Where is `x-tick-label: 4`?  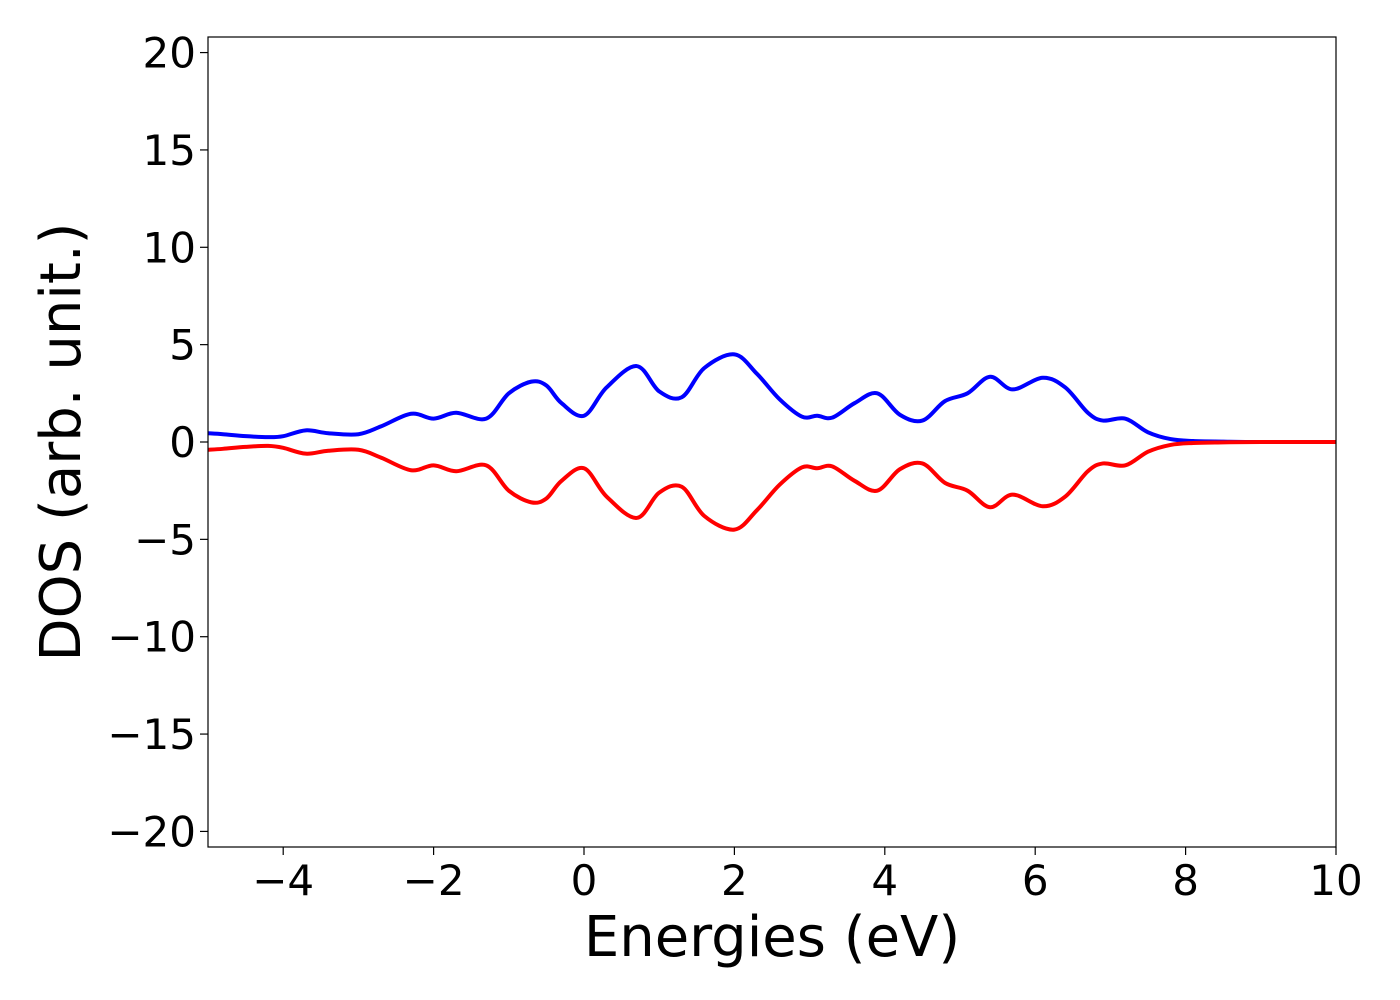 x-tick-label: 4 is located at coordinates (884, 880).